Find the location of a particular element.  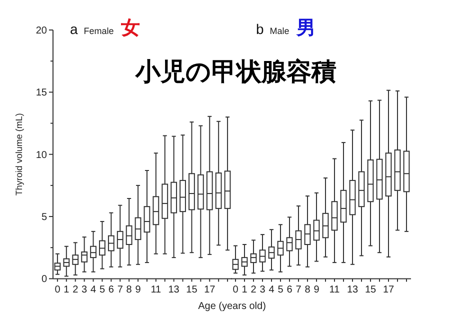

y-tick-label: 0 is located at coordinates (44, 280).